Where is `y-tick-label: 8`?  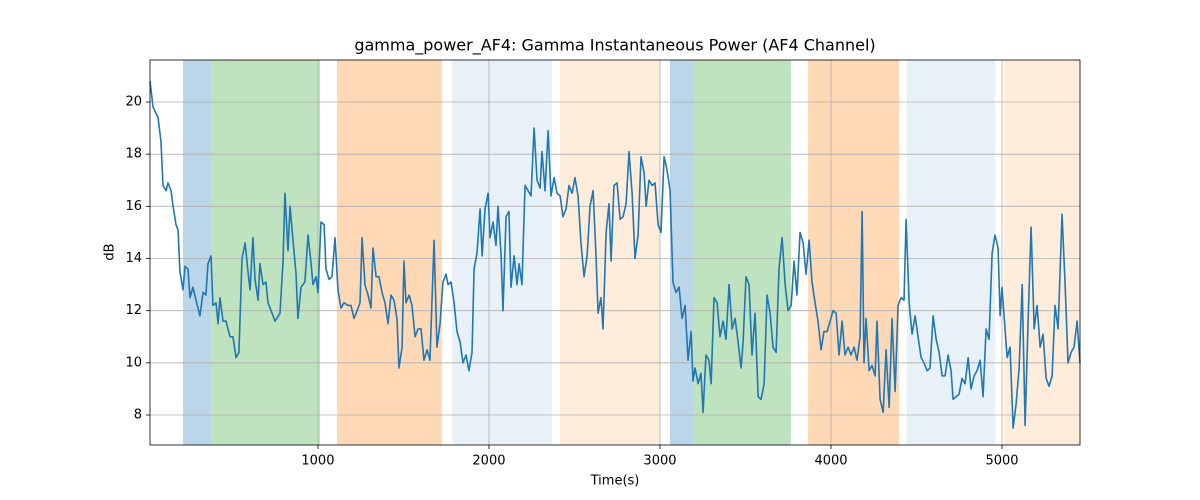 y-tick-label: 8 is located at coordinates (138, 415).